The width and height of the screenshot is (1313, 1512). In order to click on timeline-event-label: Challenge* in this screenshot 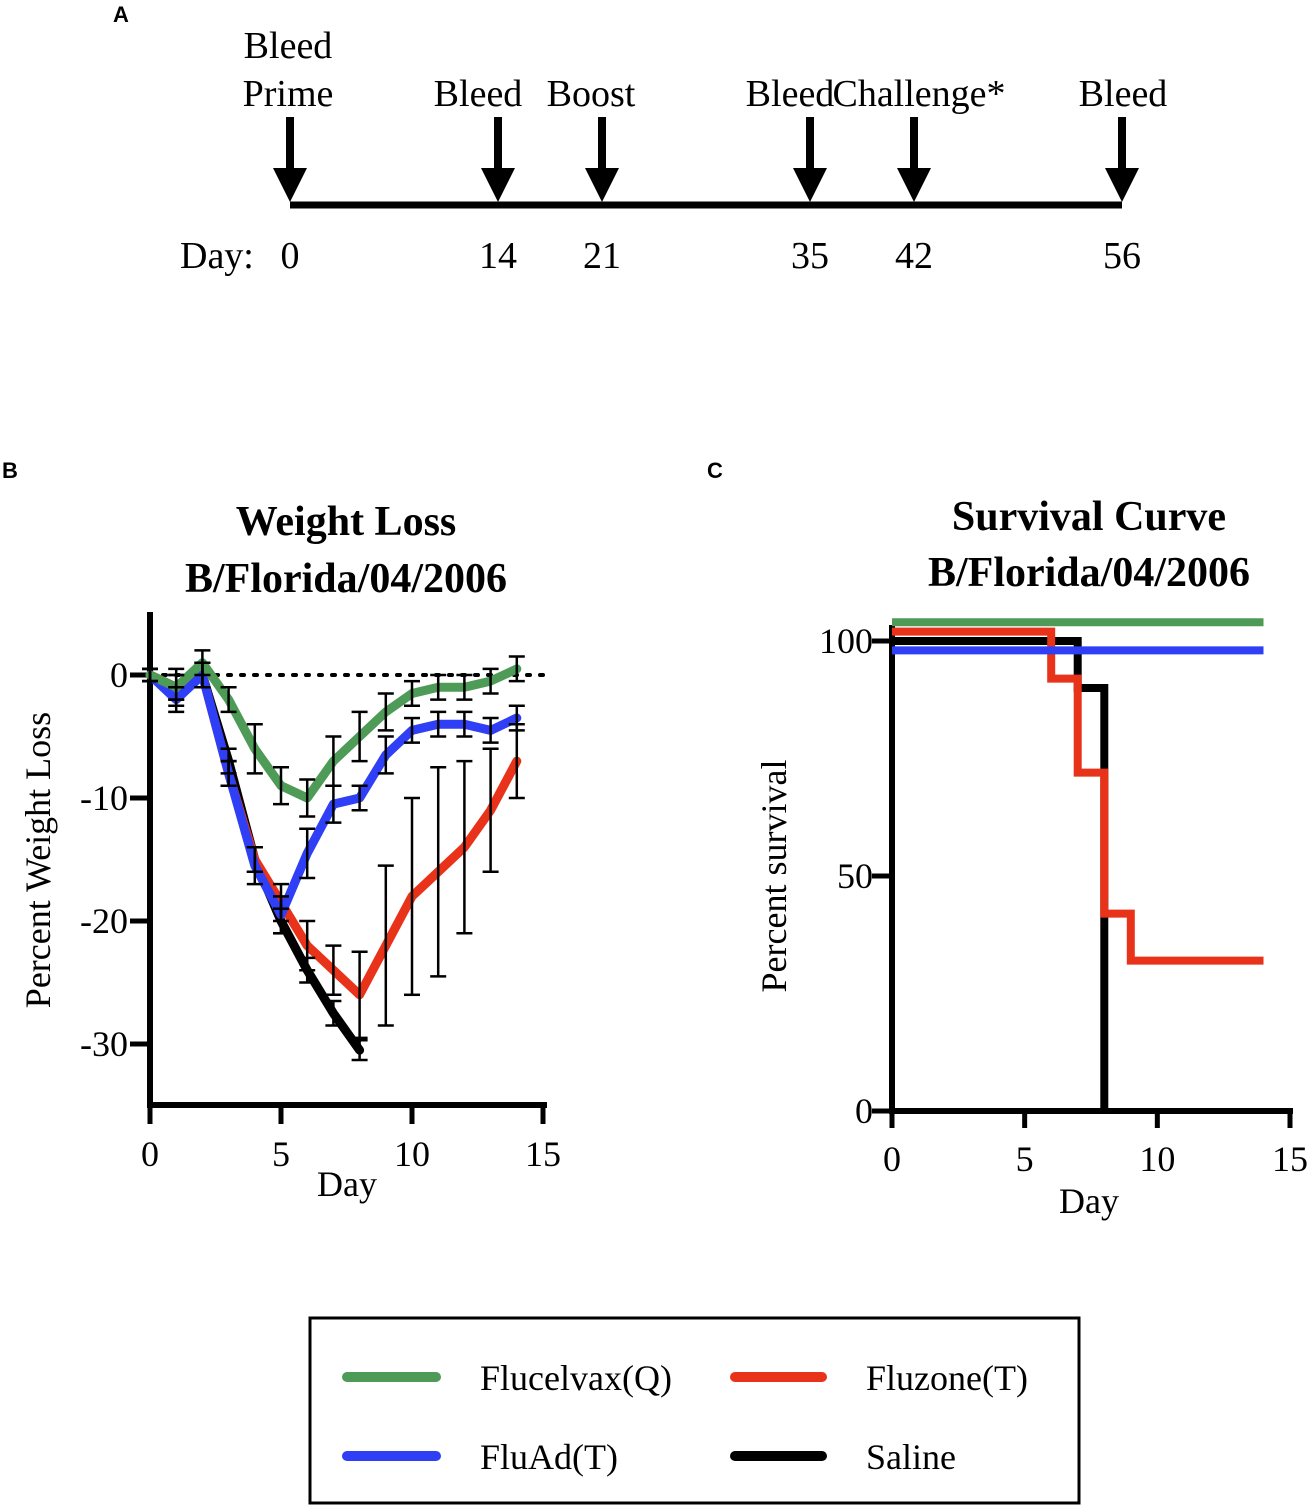, I will do `click(918, 94)`.